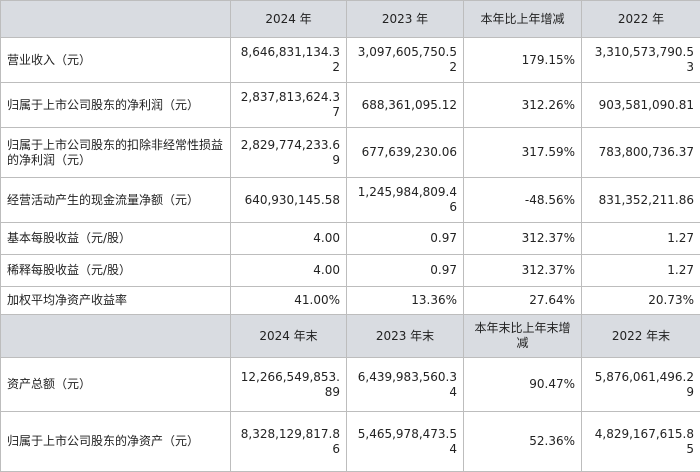 Image resolution: width=700 pixels, height=472 pixels. What do you see at coordinates (522, 300) in the screenshot?
I see `value-change: 27.64%` at bounding box center [522, 300].